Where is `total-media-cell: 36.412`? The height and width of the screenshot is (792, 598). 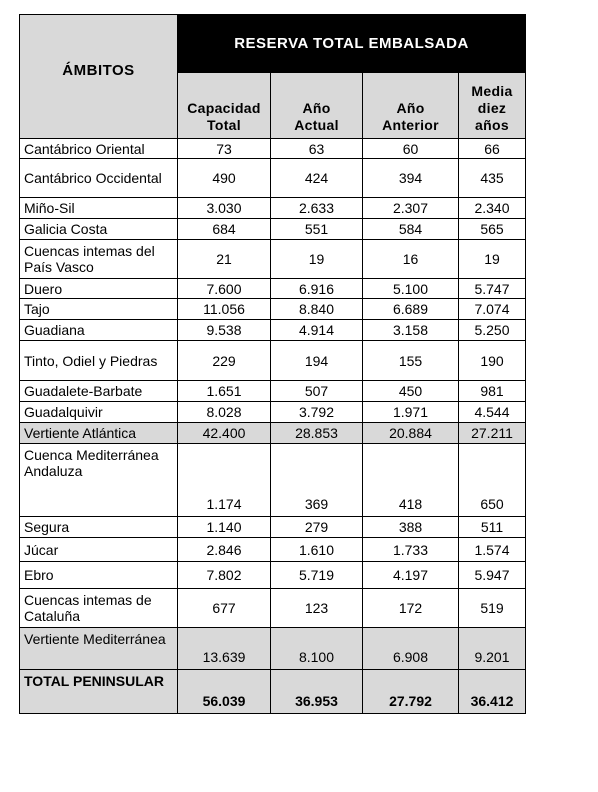 total-media-cell: 36.412 is located at coordinates (492, 691).